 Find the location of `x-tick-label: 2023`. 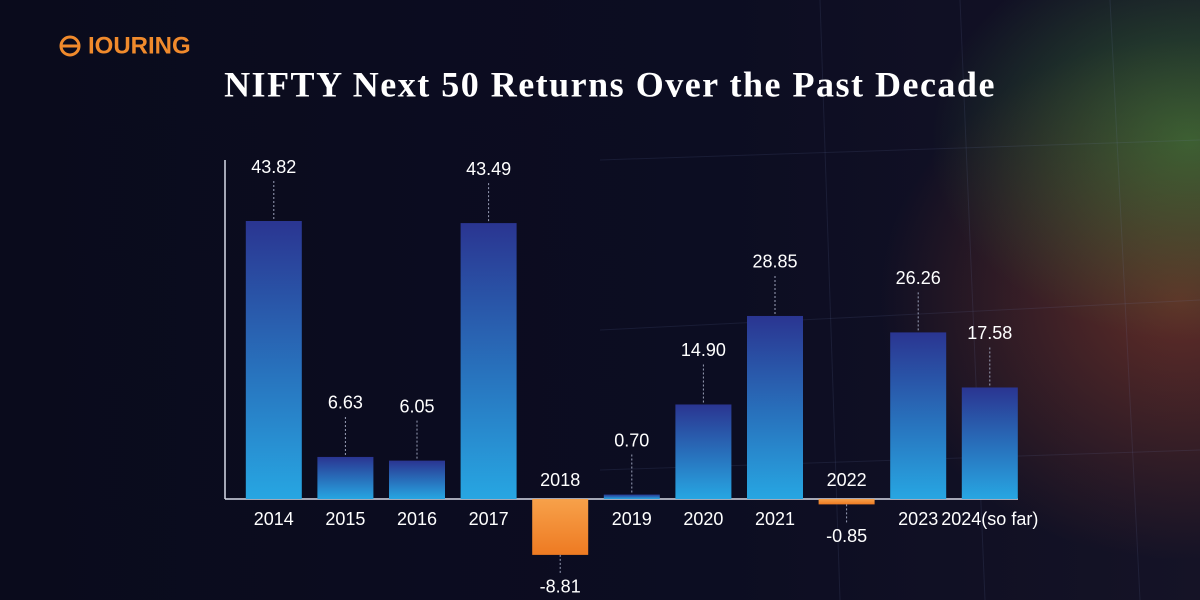

x-tick-label: 2023 is located at coordinates (918, 519).